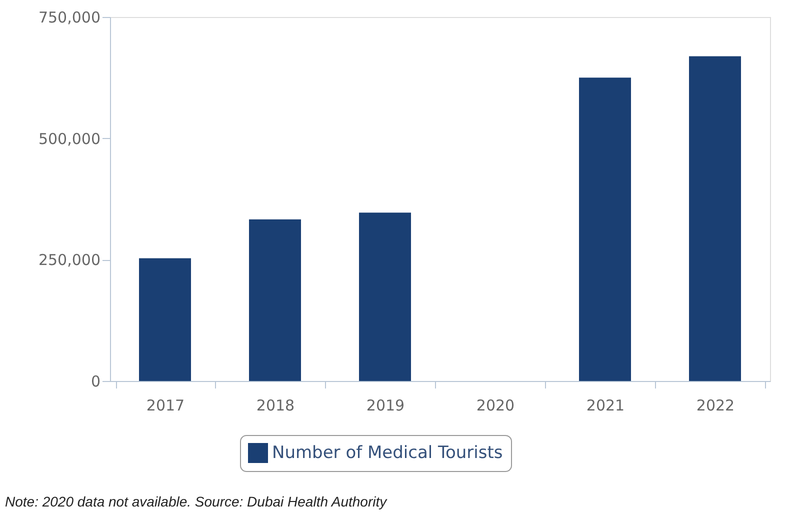  What do you see at coordinates (275, 405) in the screenshot?
I see `x-tick-label: 2018` at bounding box center [275, 405].